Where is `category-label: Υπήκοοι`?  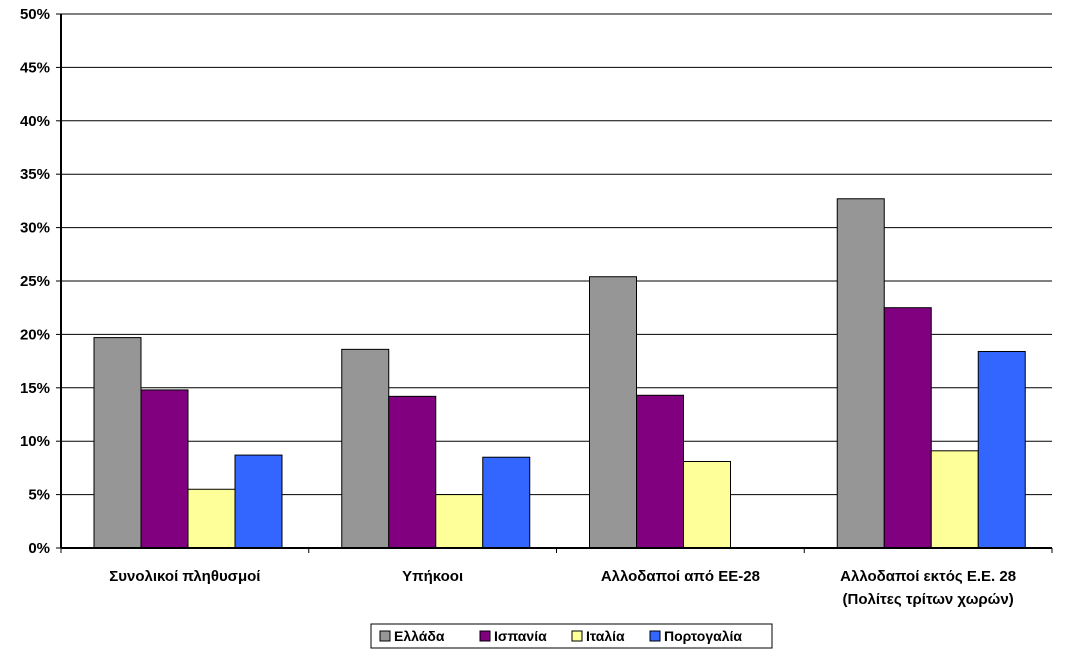 category-label: Υπήκοοι is located at coordinates (432, 576).